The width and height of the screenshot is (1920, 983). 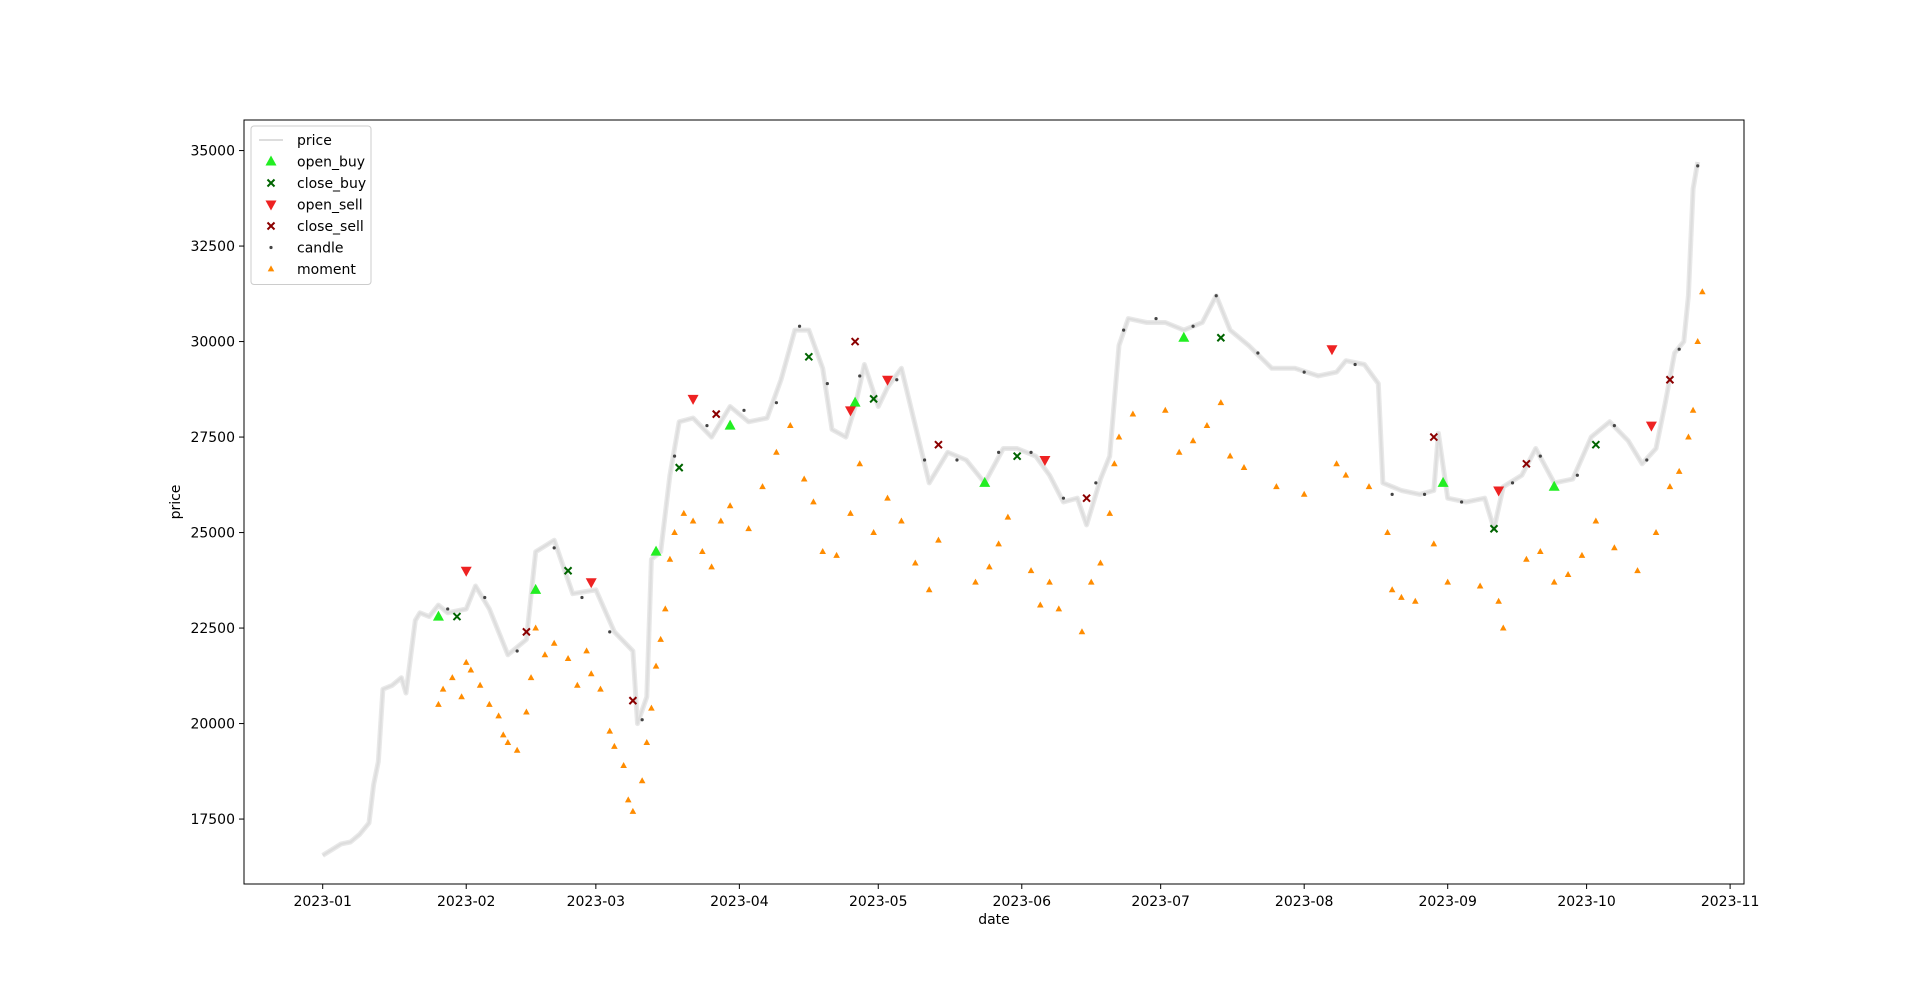 I want to click on legend-open-buy-swatch, so click(x=271, y=160).